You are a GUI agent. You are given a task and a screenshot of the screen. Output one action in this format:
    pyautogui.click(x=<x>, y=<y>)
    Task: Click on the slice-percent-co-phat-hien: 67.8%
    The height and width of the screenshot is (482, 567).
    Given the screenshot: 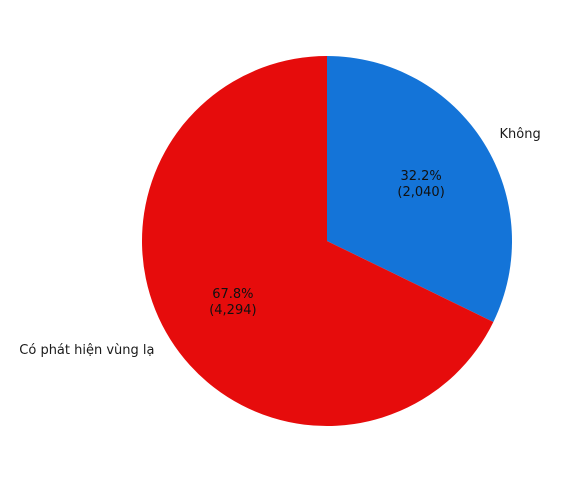 What is the action you would take?
    pyautogui.click(x=232, y=294)
    